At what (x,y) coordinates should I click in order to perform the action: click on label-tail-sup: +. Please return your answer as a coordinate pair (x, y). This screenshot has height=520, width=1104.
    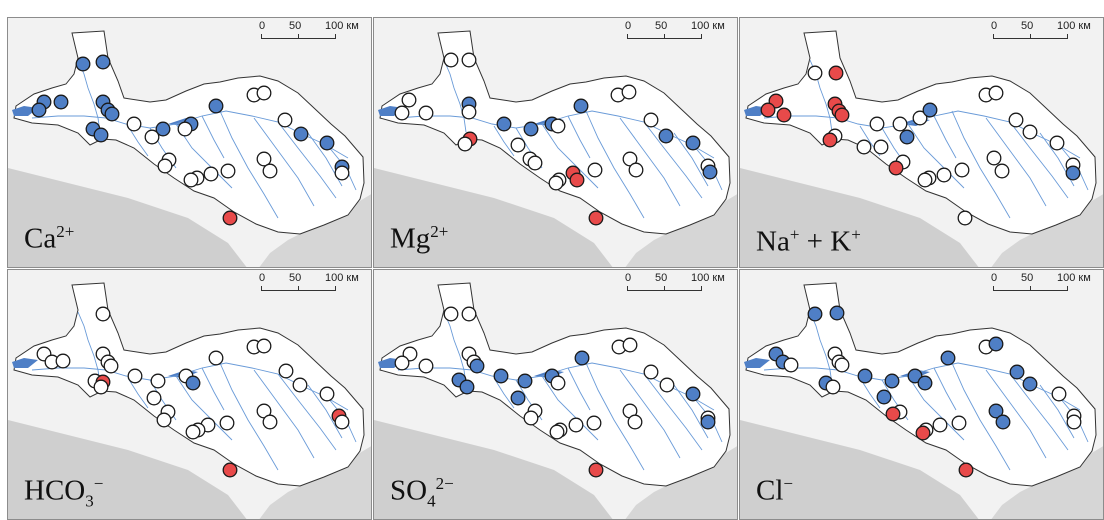
    Looking at the image, I should click on (856, 235).